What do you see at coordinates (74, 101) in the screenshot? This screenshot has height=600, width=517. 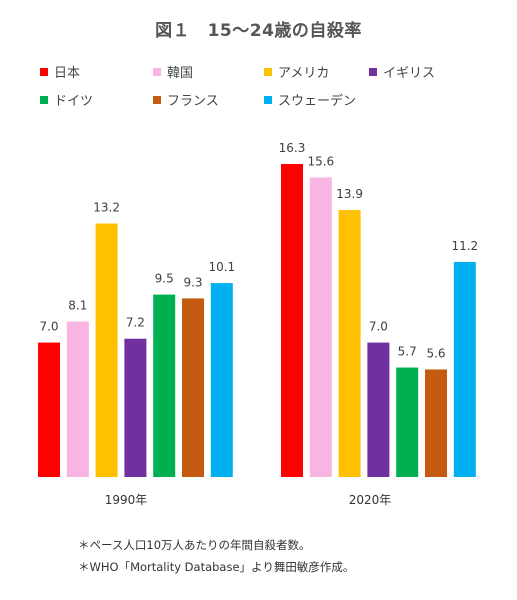 I see `legend-label: ドイツ` at bounding box center [74, 101].